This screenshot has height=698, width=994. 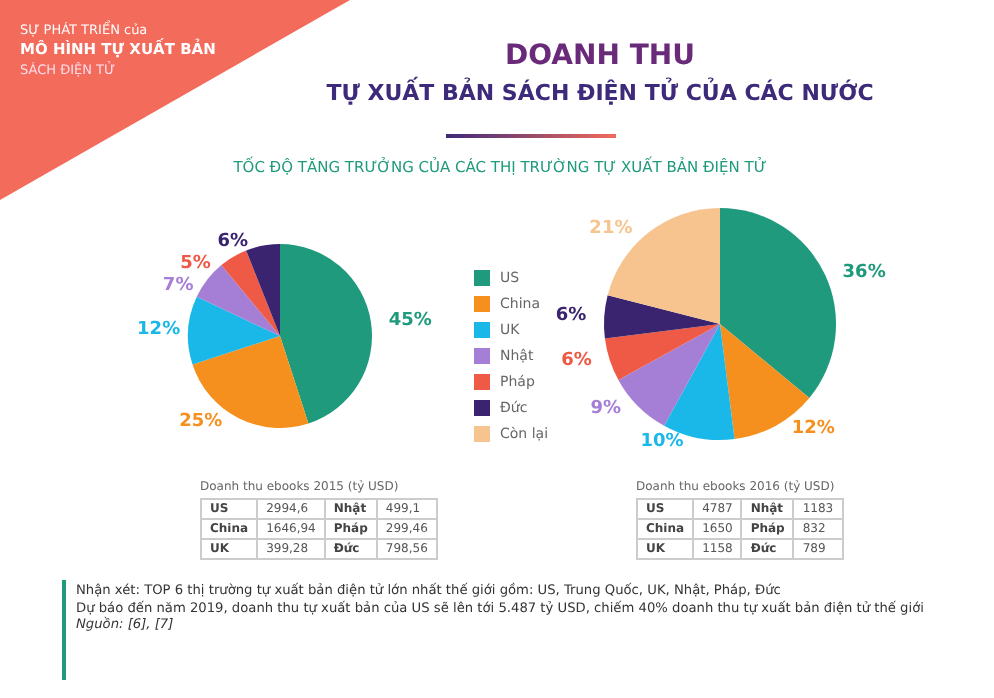 I want to click on data-label: 25%, so click(x=201, y=421).